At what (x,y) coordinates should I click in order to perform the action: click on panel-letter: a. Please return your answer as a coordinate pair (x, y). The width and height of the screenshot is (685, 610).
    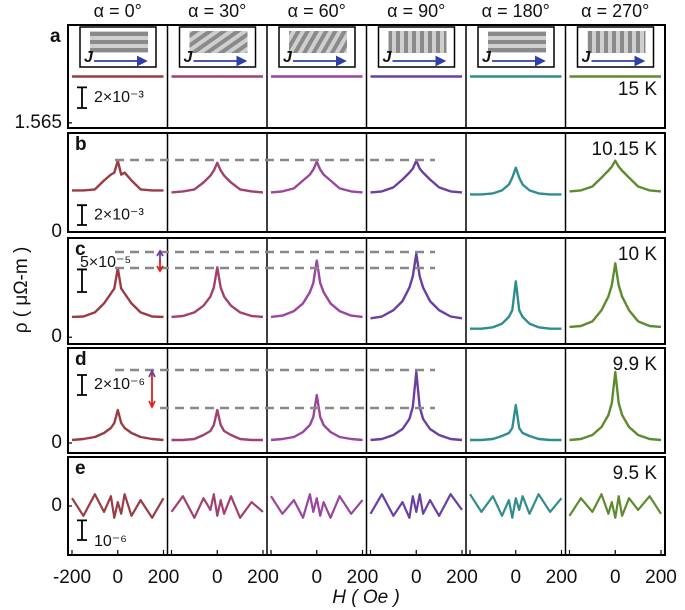
    Looking at the image, I should click on (55, 36).